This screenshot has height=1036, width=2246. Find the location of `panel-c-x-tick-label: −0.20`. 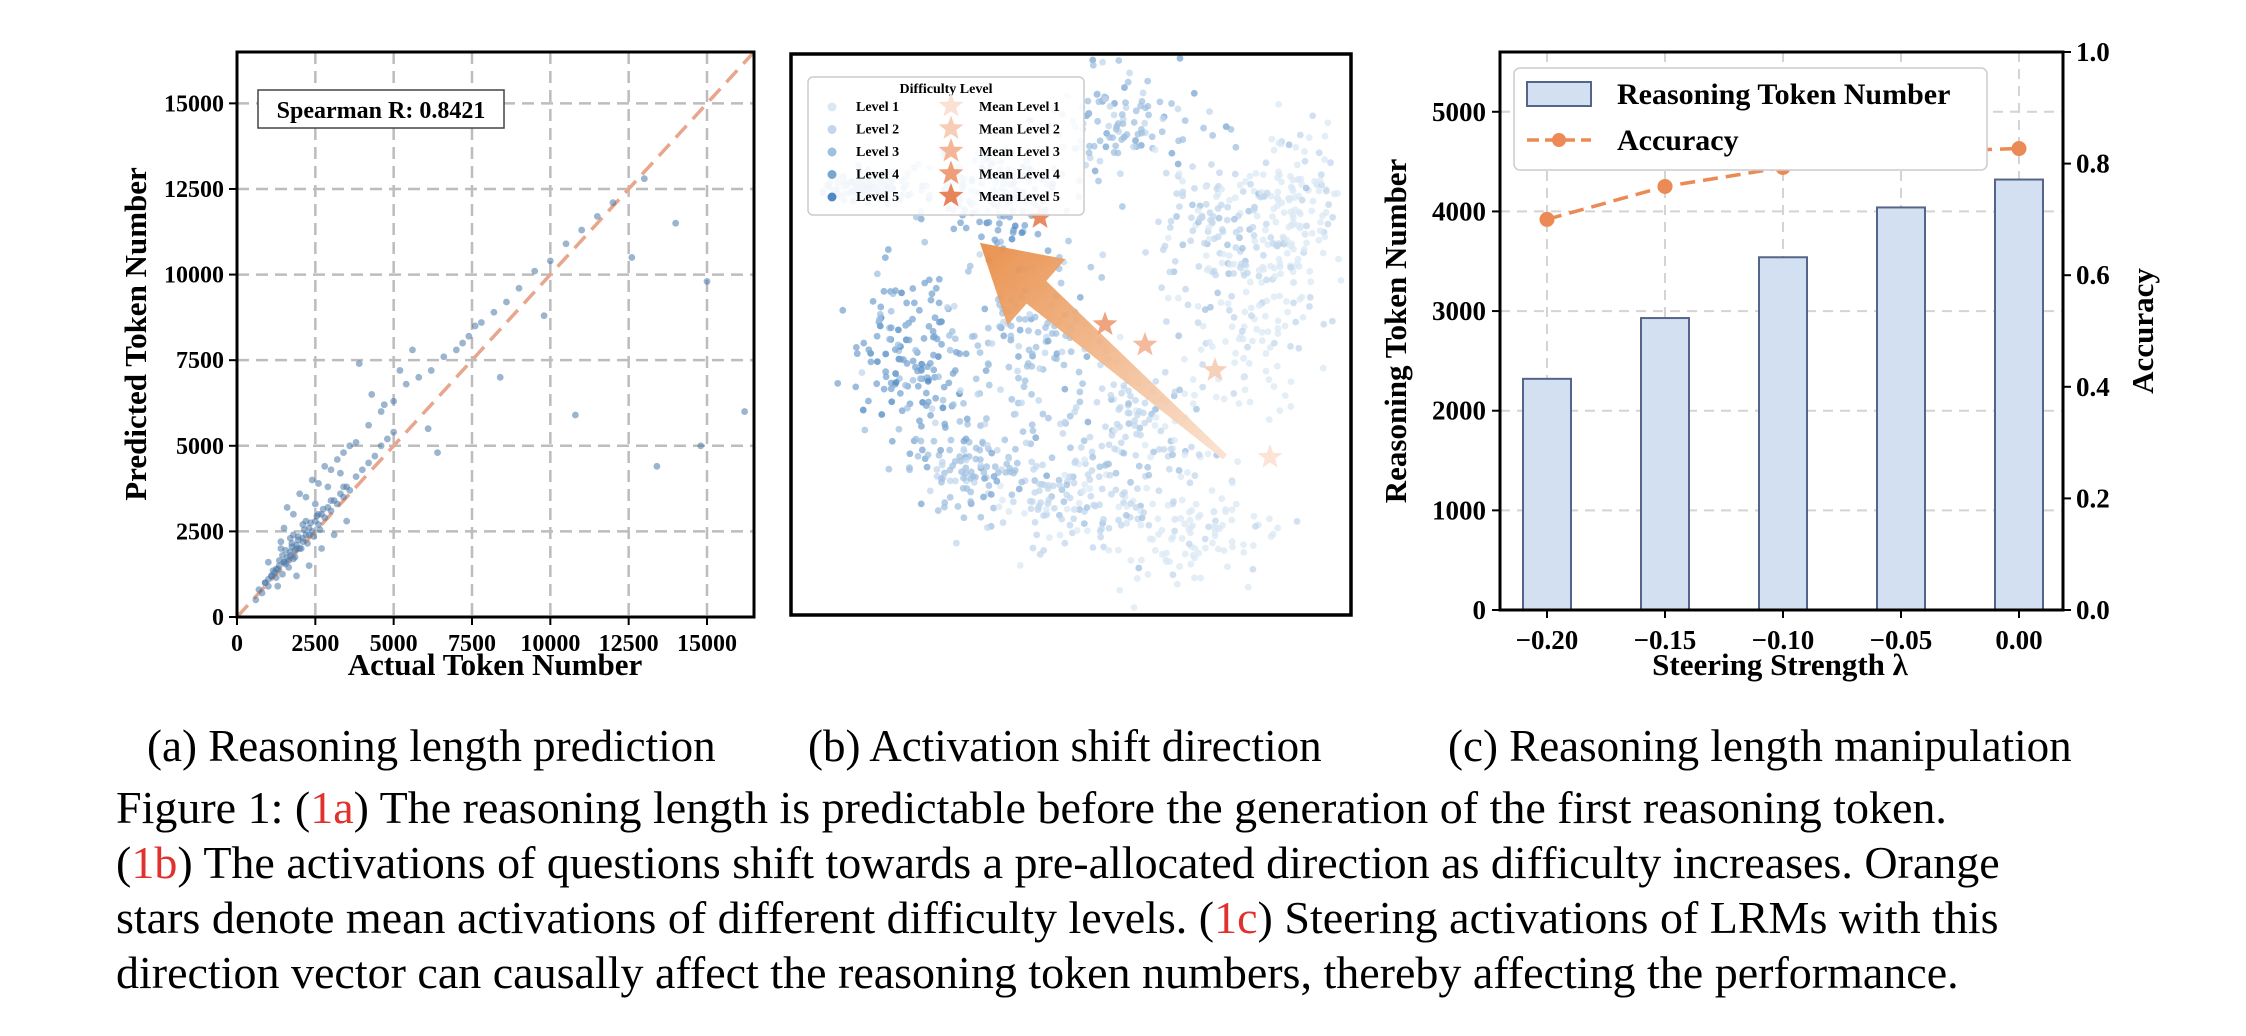

panel-c-x-tick-label: −0.20 is located at coordinates (1547, 640).